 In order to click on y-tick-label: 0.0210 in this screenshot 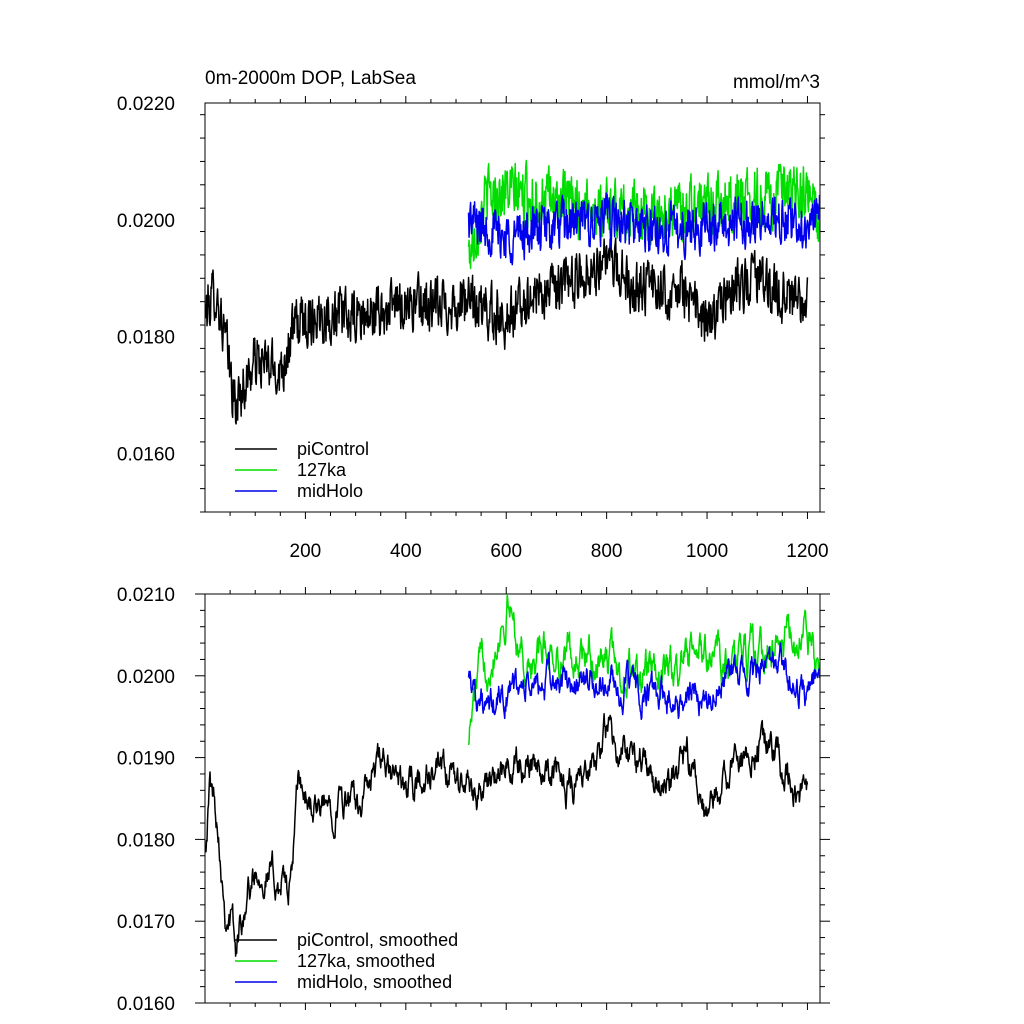, I will do `click(146, 595)`.